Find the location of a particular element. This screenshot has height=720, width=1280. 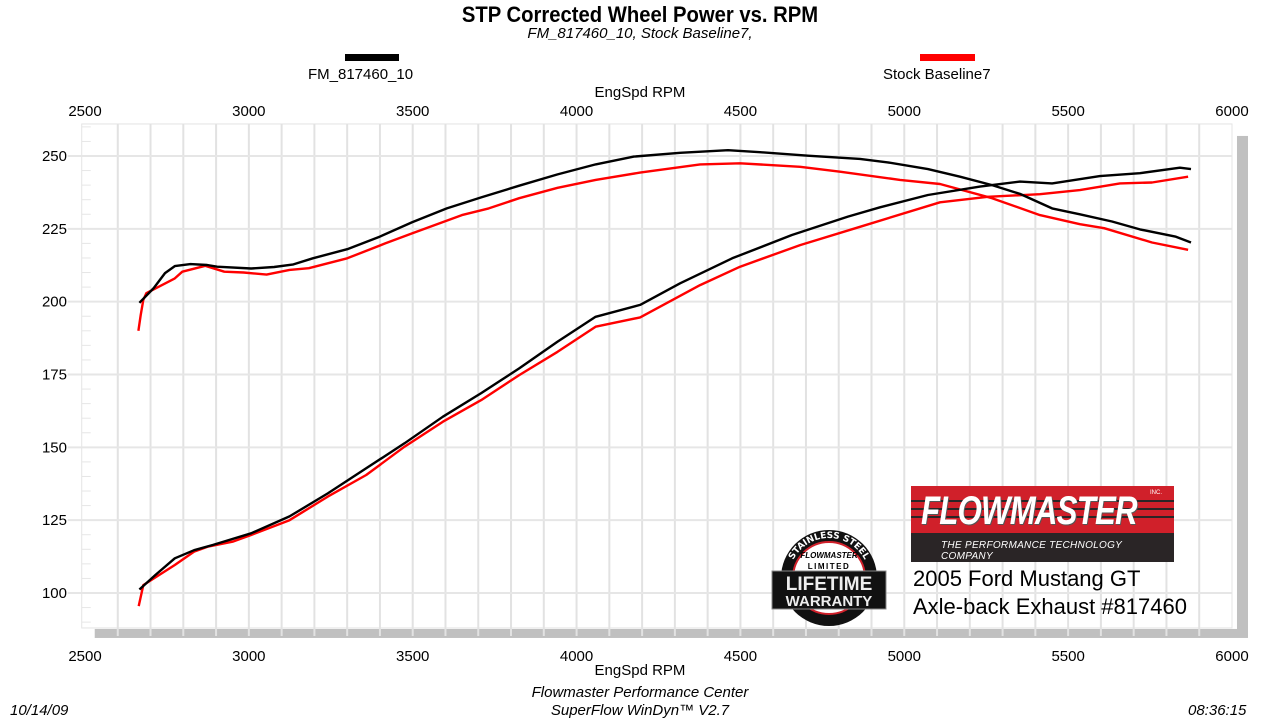

x-tick-label-bottom: 5500 is located at coordinates (1067, 656).